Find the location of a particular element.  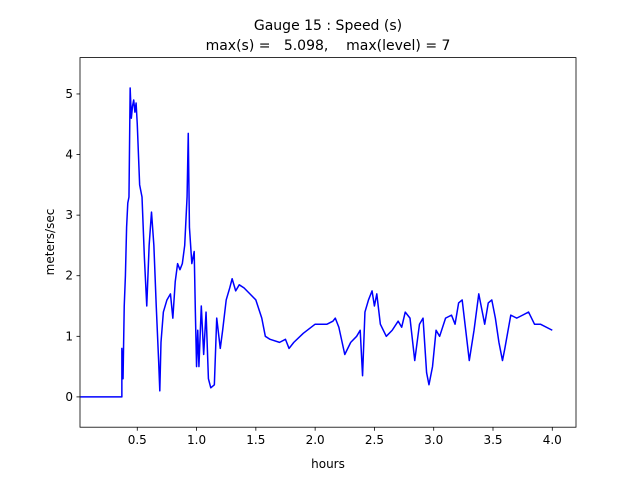

y-axis-label: meters/sec is located at coordinates (50, 242).